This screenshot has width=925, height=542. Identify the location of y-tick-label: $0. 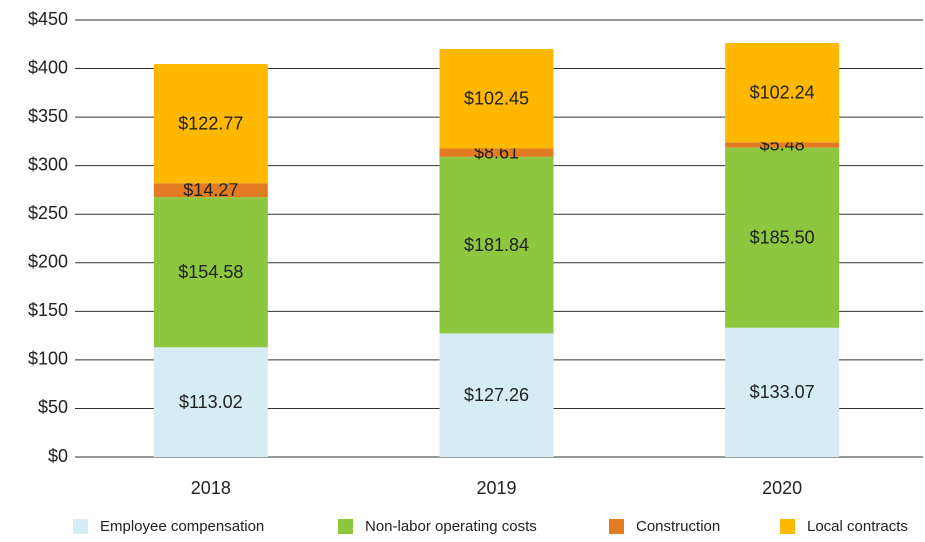
(58, 456).